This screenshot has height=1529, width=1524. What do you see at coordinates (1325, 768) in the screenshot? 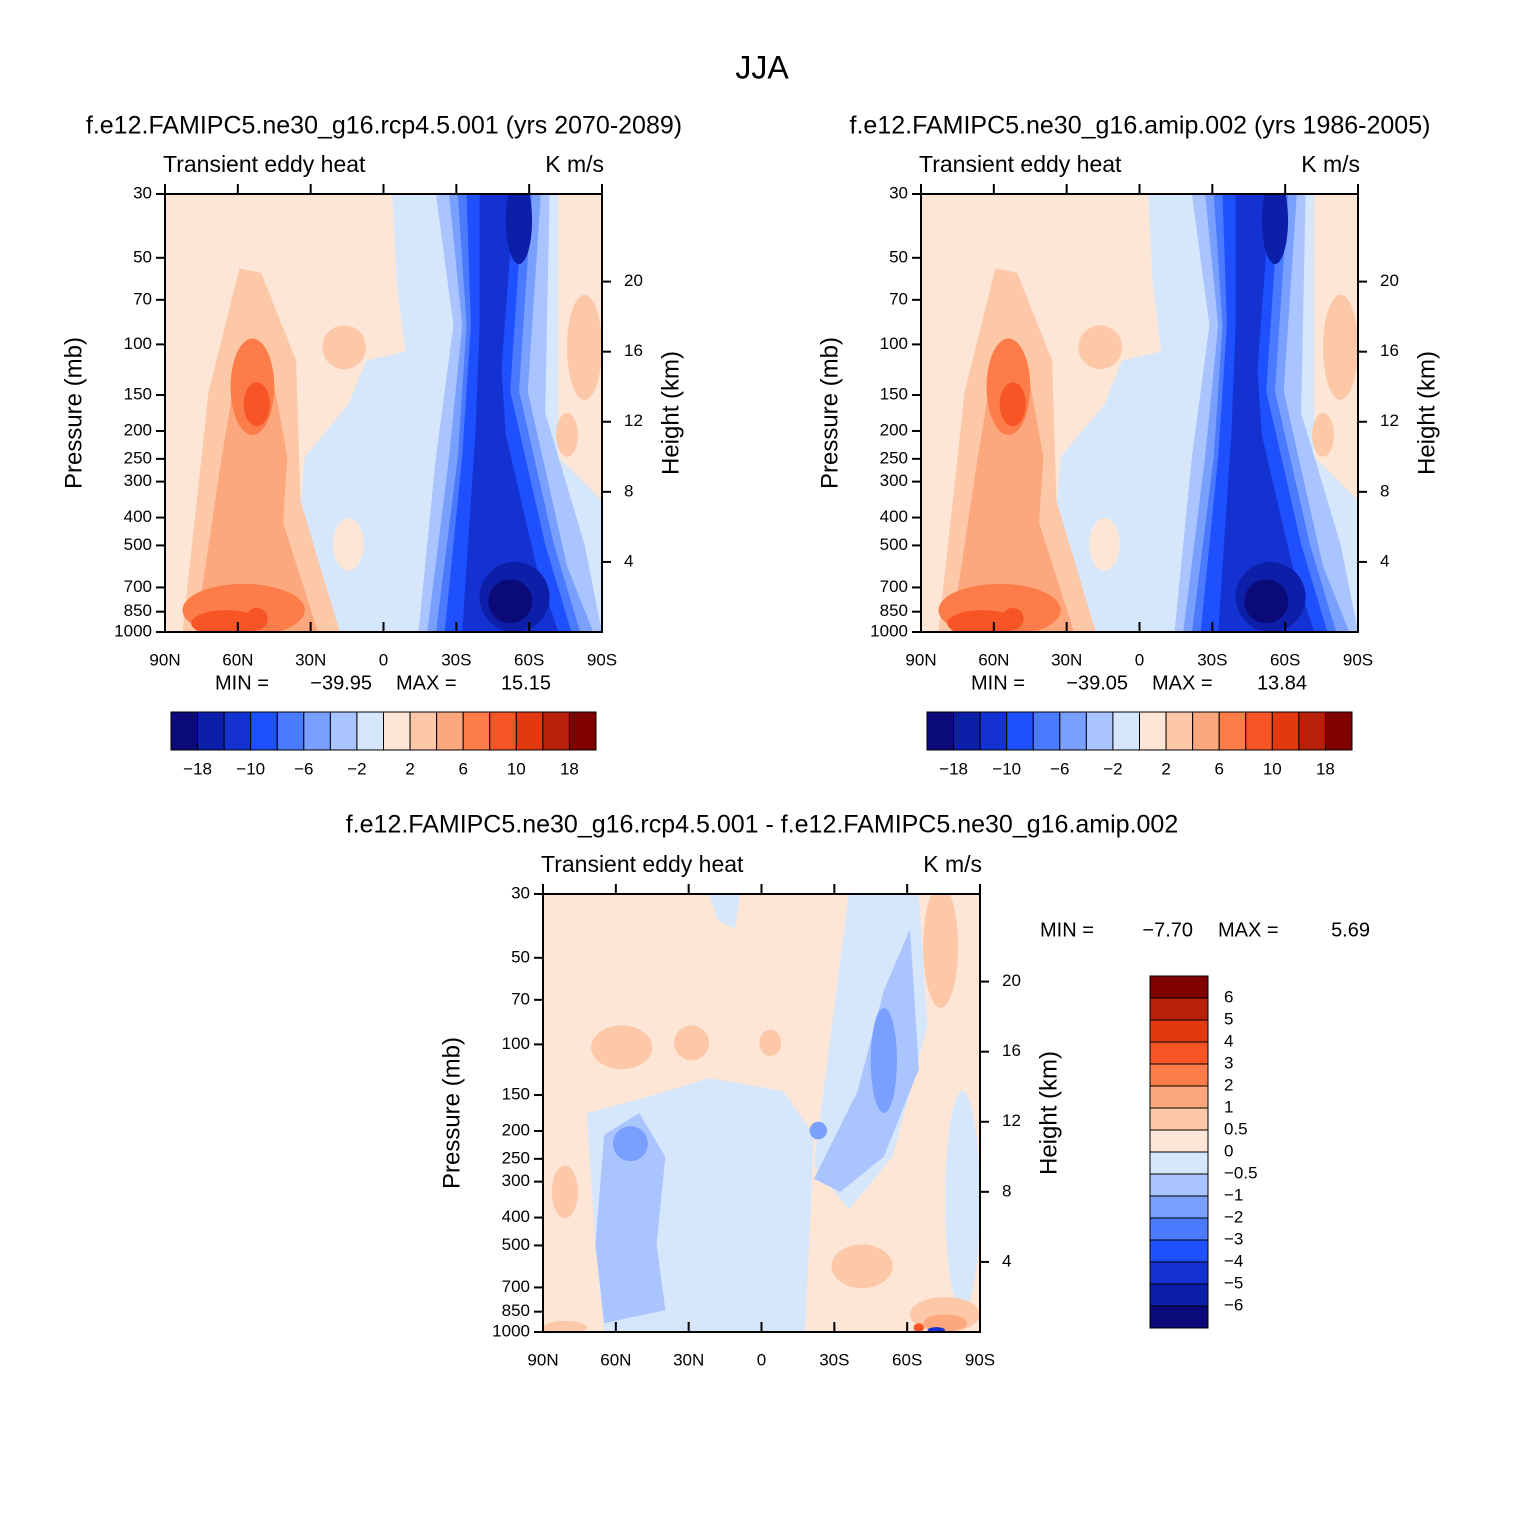
I see `colorbar-label: 18` at bounding box center [1325, 768].